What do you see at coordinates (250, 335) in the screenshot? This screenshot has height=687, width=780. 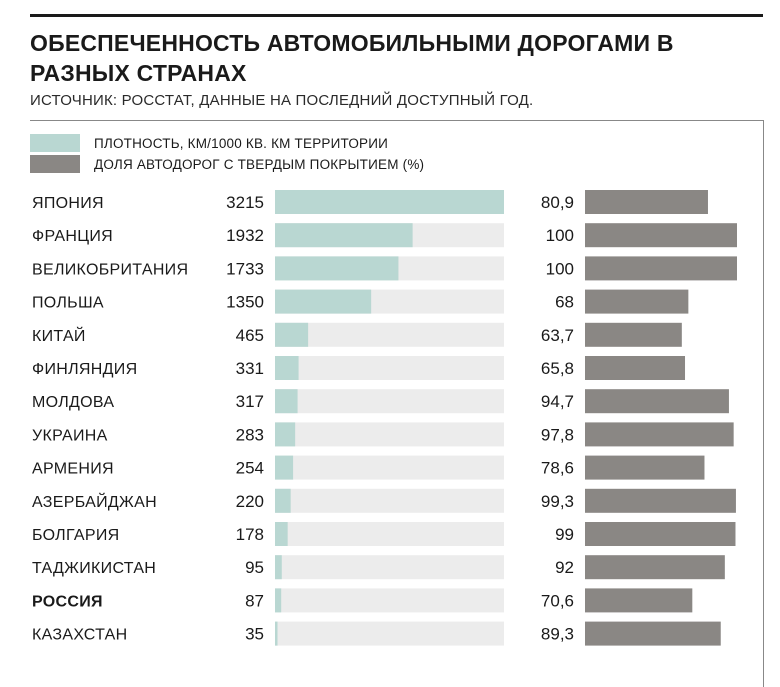 I see `density-value-label-4: 465` at bounding box center [250, 335].